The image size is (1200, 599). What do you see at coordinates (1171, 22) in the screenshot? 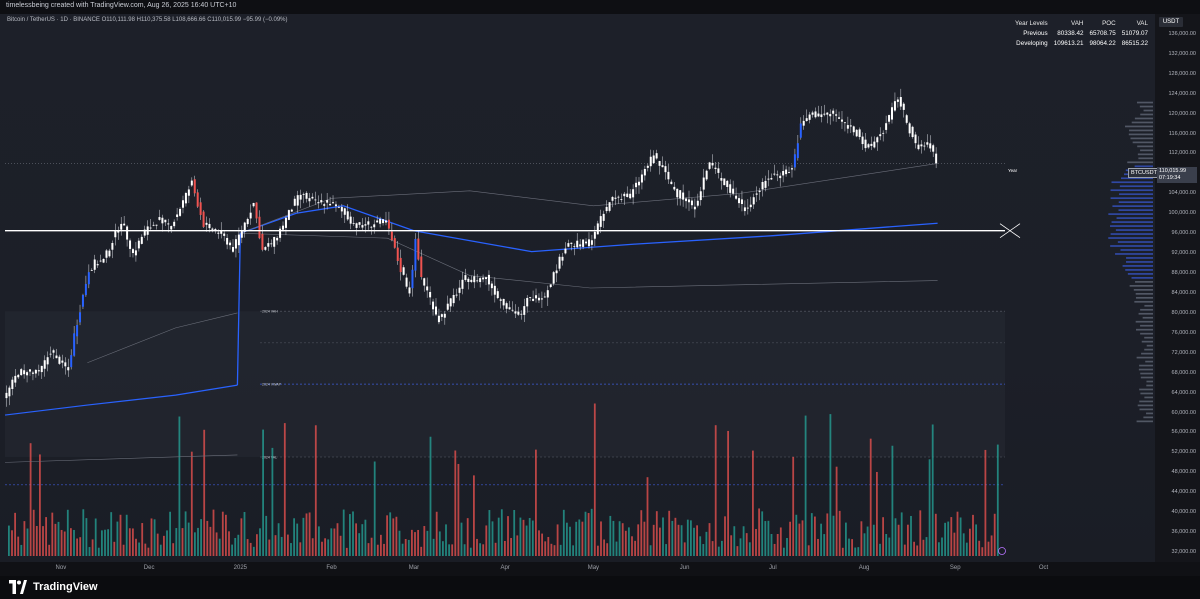
I see `currency-badge: USDT` at bounding box center [1171, 22].